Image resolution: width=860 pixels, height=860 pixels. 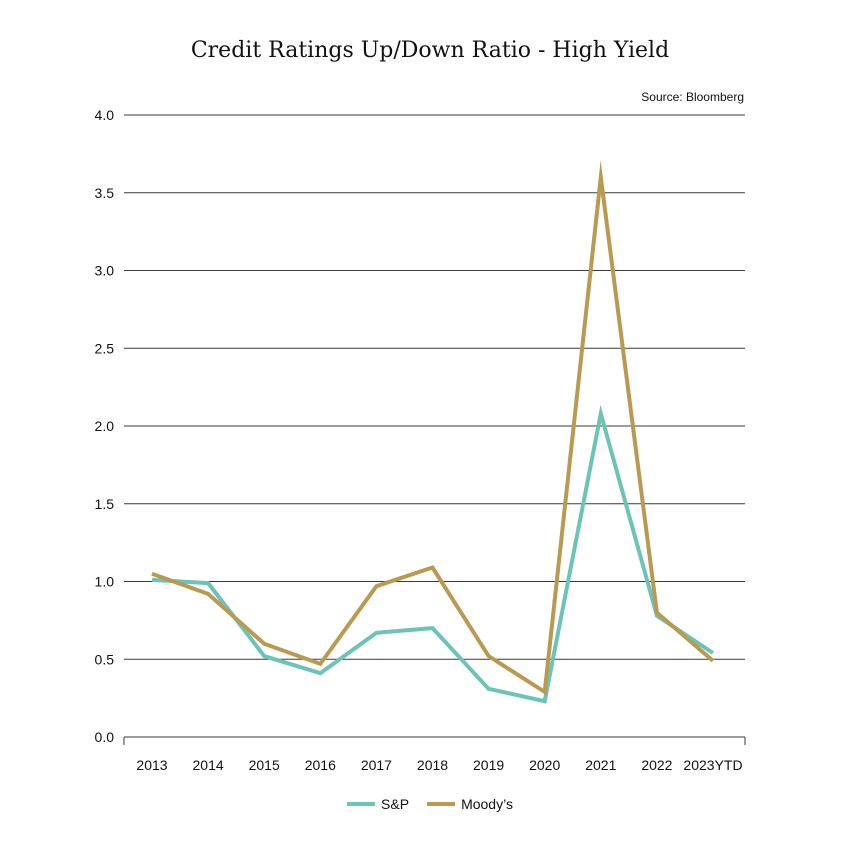 What do you see at coordinates (320, 765) in the screenshot?
I see `x-tick-label: 2016` at bounding box center [320, 765].